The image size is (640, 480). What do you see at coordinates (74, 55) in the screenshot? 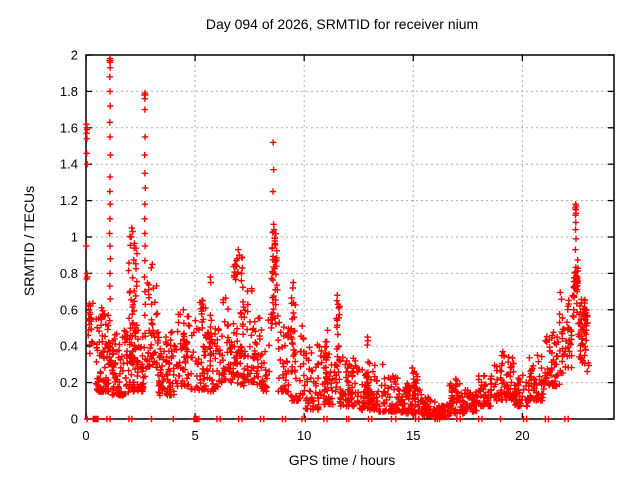
I see `y-tick-label: 2` at bounding box center [74, 55].